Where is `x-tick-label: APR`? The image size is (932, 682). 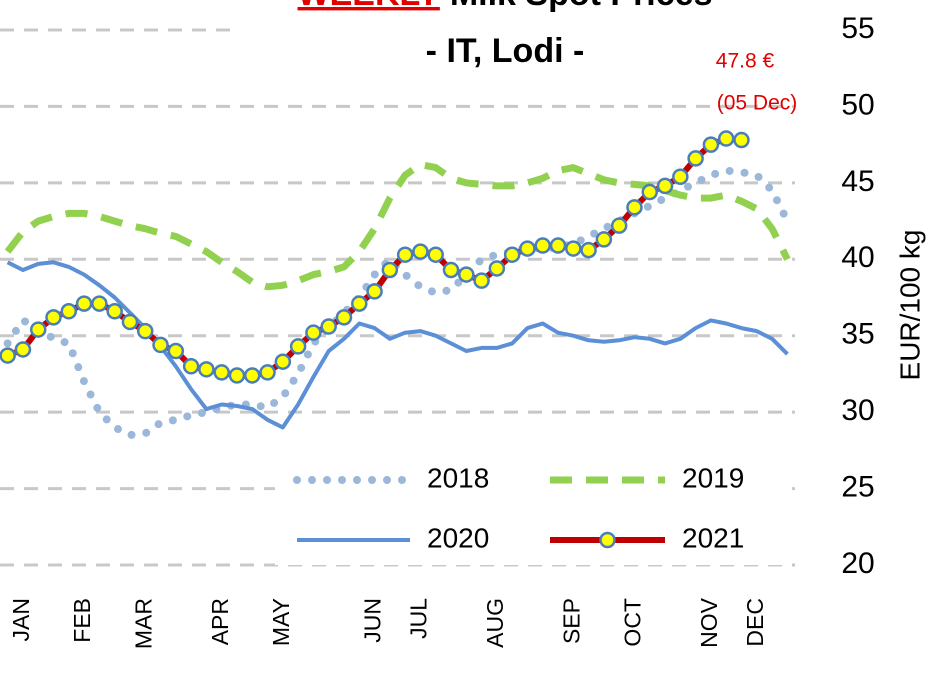
x-tick-label: APR is located at coordinates (220, 621).